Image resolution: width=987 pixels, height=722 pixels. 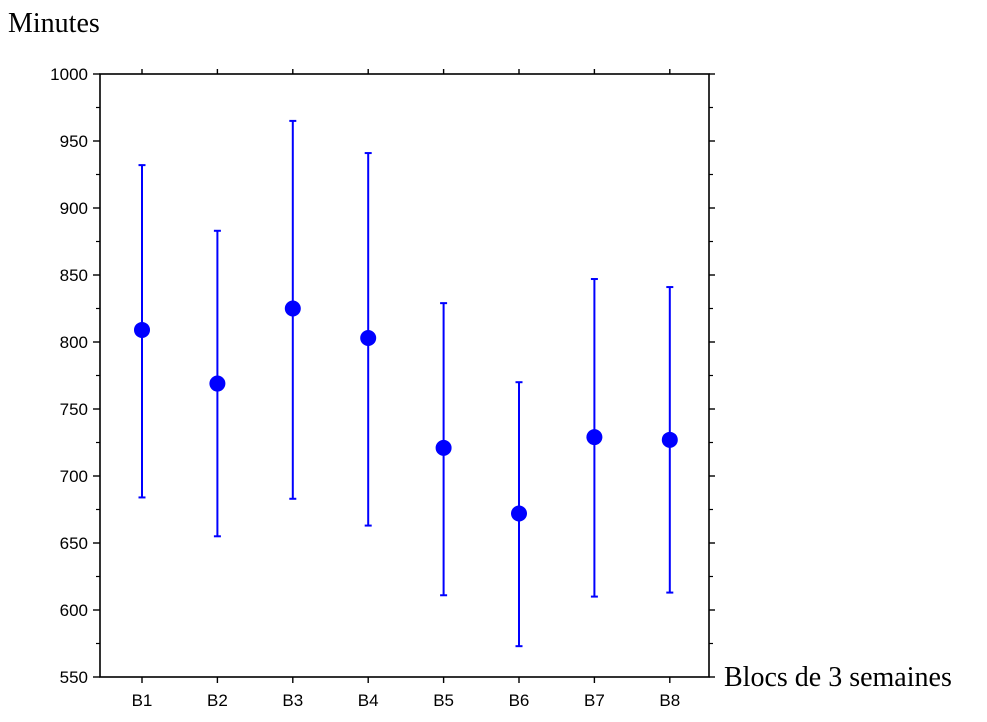 I want to click on y-tick-label: 750, so click(x=74, y=409).